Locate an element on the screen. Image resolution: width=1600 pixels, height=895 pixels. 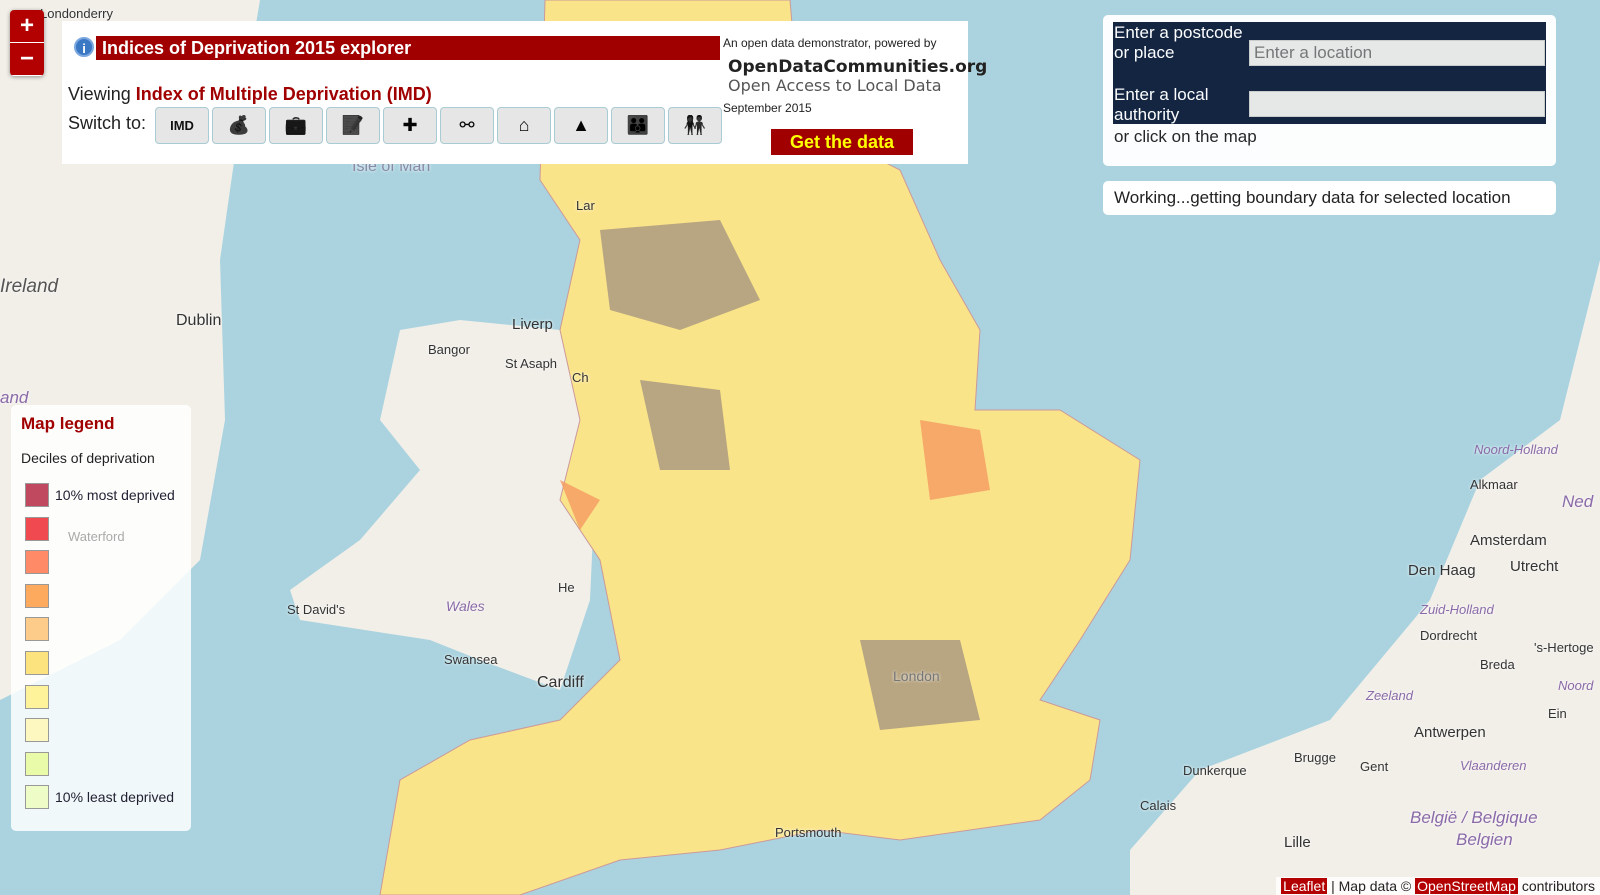
map-label: 's-Hertoge is located at coordinates (1564, 647).